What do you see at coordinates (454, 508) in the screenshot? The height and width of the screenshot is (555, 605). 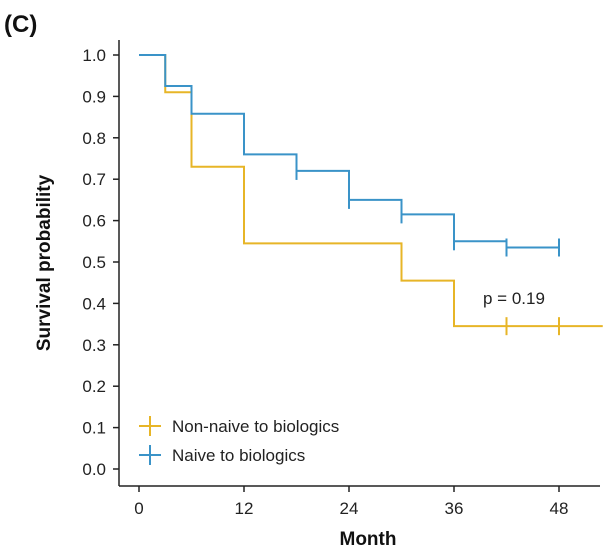 I see `x-tick-label: 36` at bounding box center [454, 508].